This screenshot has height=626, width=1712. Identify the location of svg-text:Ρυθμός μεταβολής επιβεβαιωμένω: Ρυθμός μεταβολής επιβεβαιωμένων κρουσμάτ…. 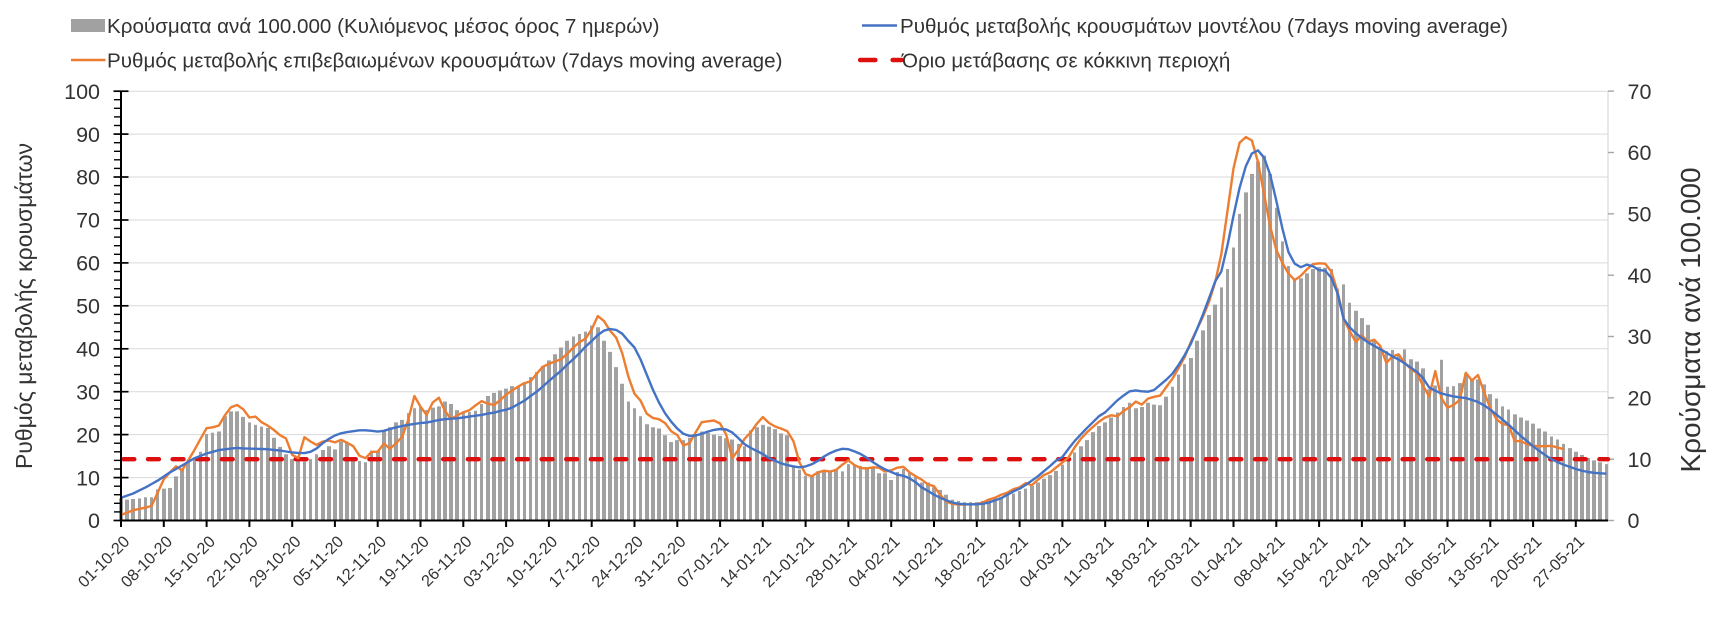
(444, 61).